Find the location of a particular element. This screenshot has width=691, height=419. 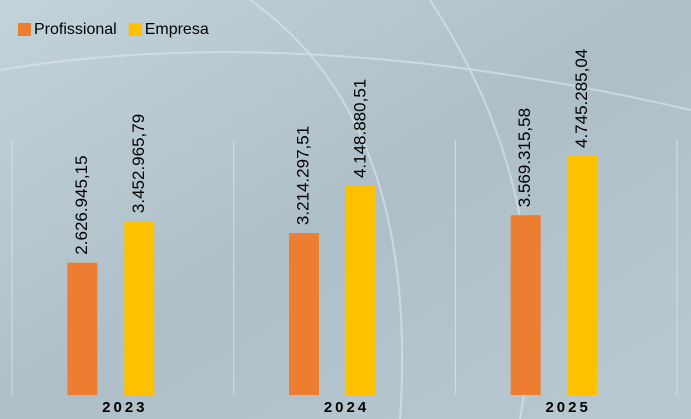

x-tick-label: 2024 is located at coordinates (346, 407).